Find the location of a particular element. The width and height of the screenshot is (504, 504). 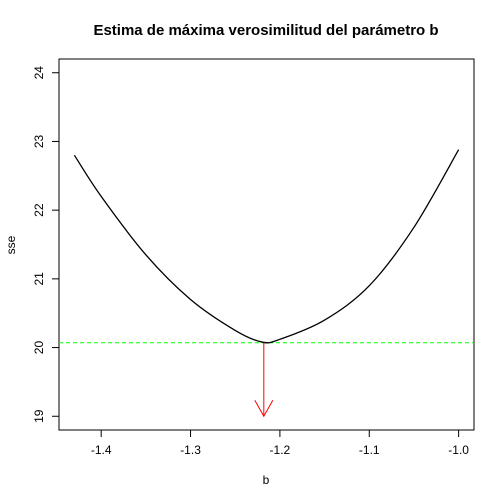

y-axis-label: sse is located at coordinates (11, 244).